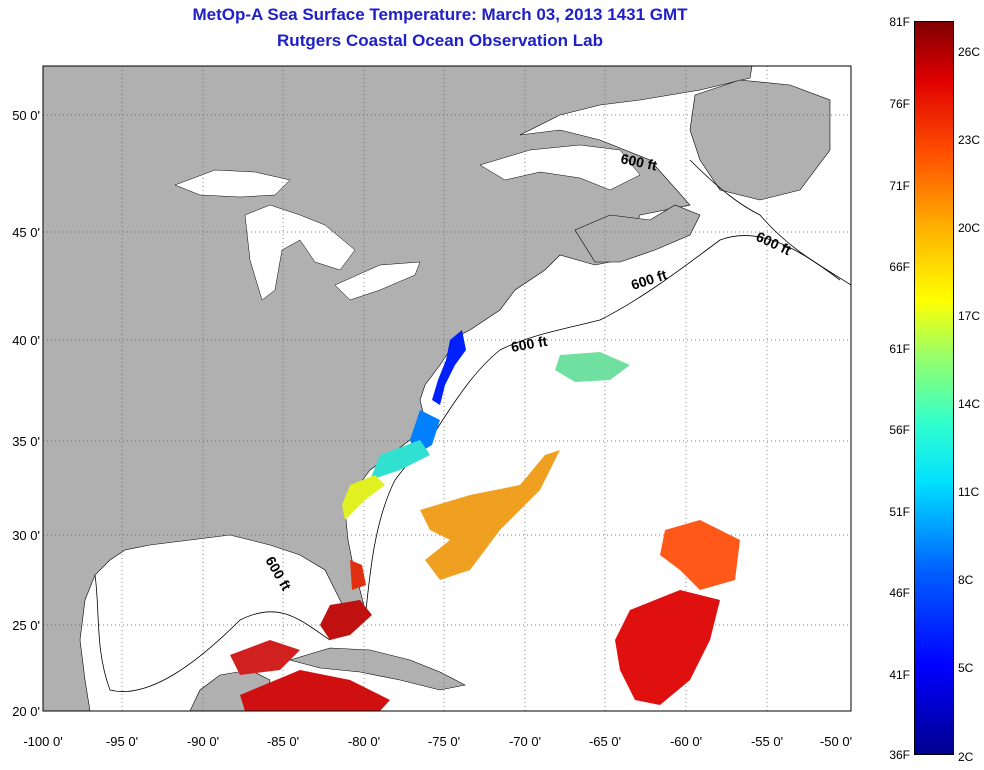 This screenshot has height=770, width=984. Describe the element at coordinates (899, 22) in the screenshot. I see `cb-f-81: 81F` at that location.